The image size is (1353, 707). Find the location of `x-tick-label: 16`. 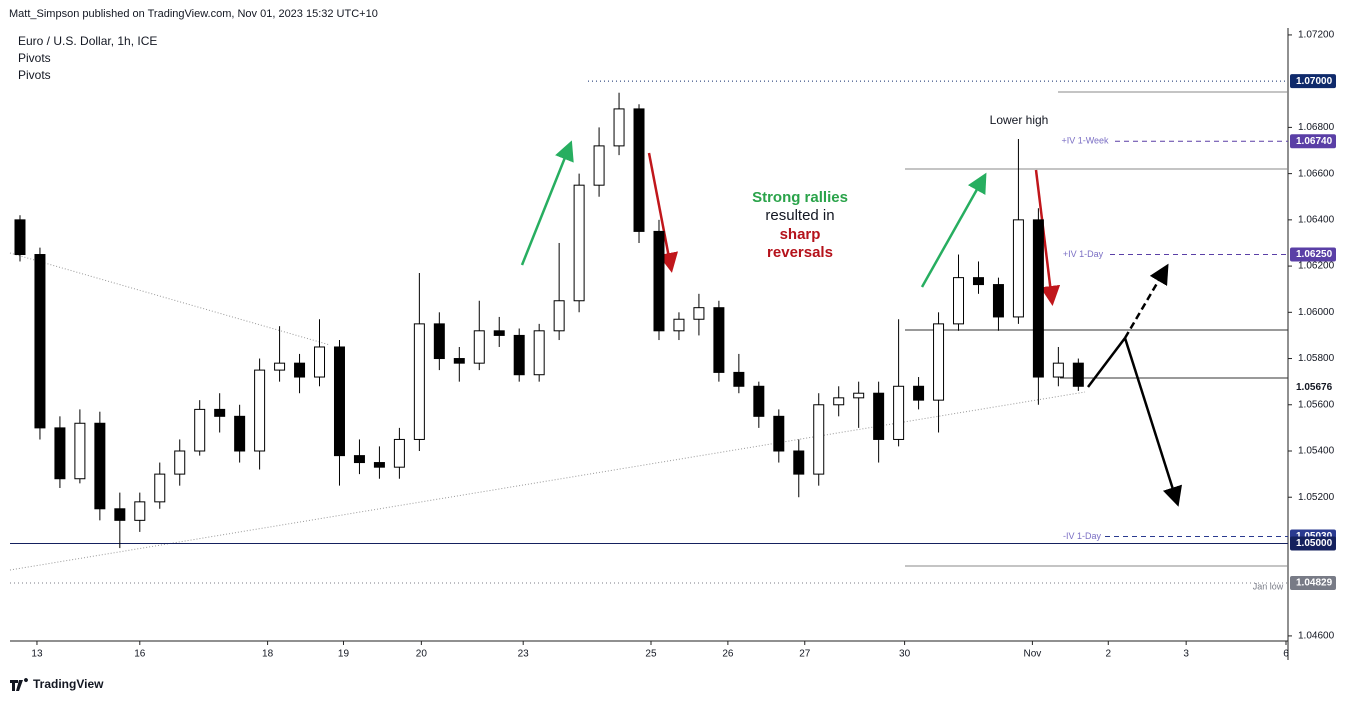

x-tick-label: 16 is located at coordinates (140, 654).